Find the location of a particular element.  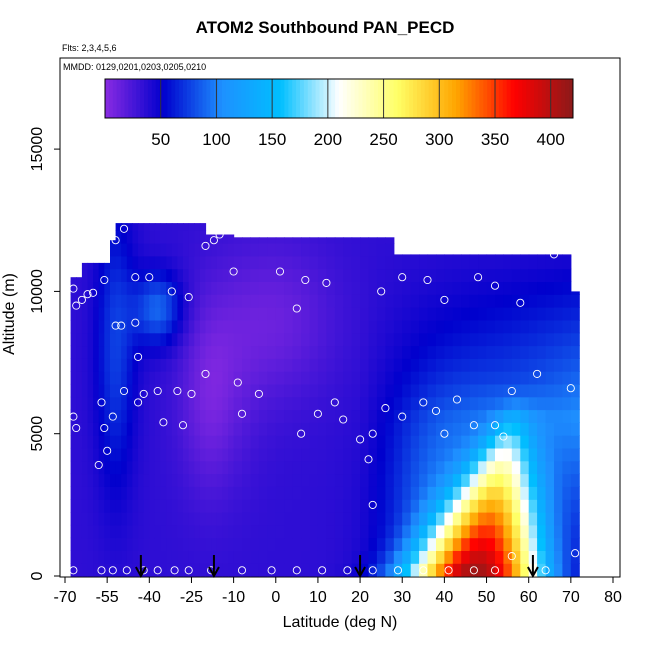

arrow-marker-head is located at coordinates (360, 572).